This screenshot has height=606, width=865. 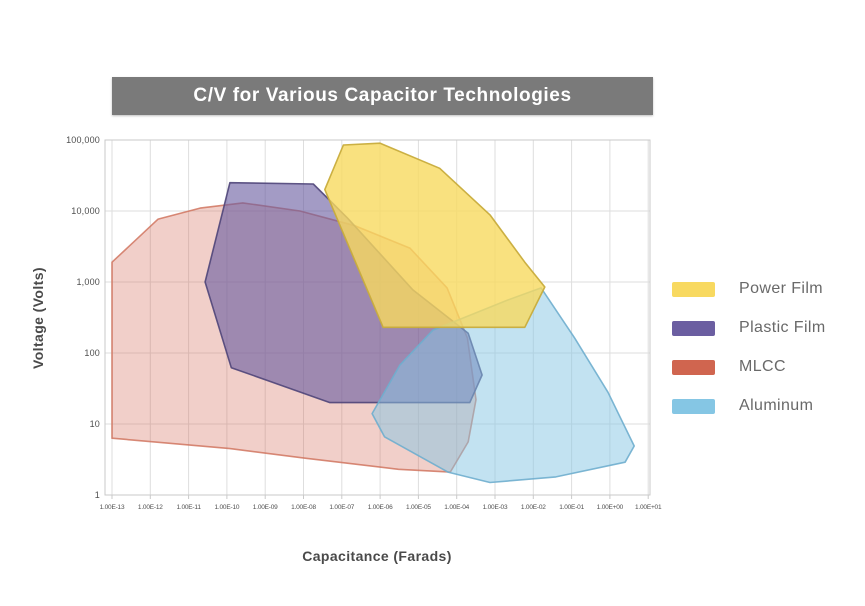 I want to click on x-tick-label: 1.00E+01, so click(x=648, y=507).